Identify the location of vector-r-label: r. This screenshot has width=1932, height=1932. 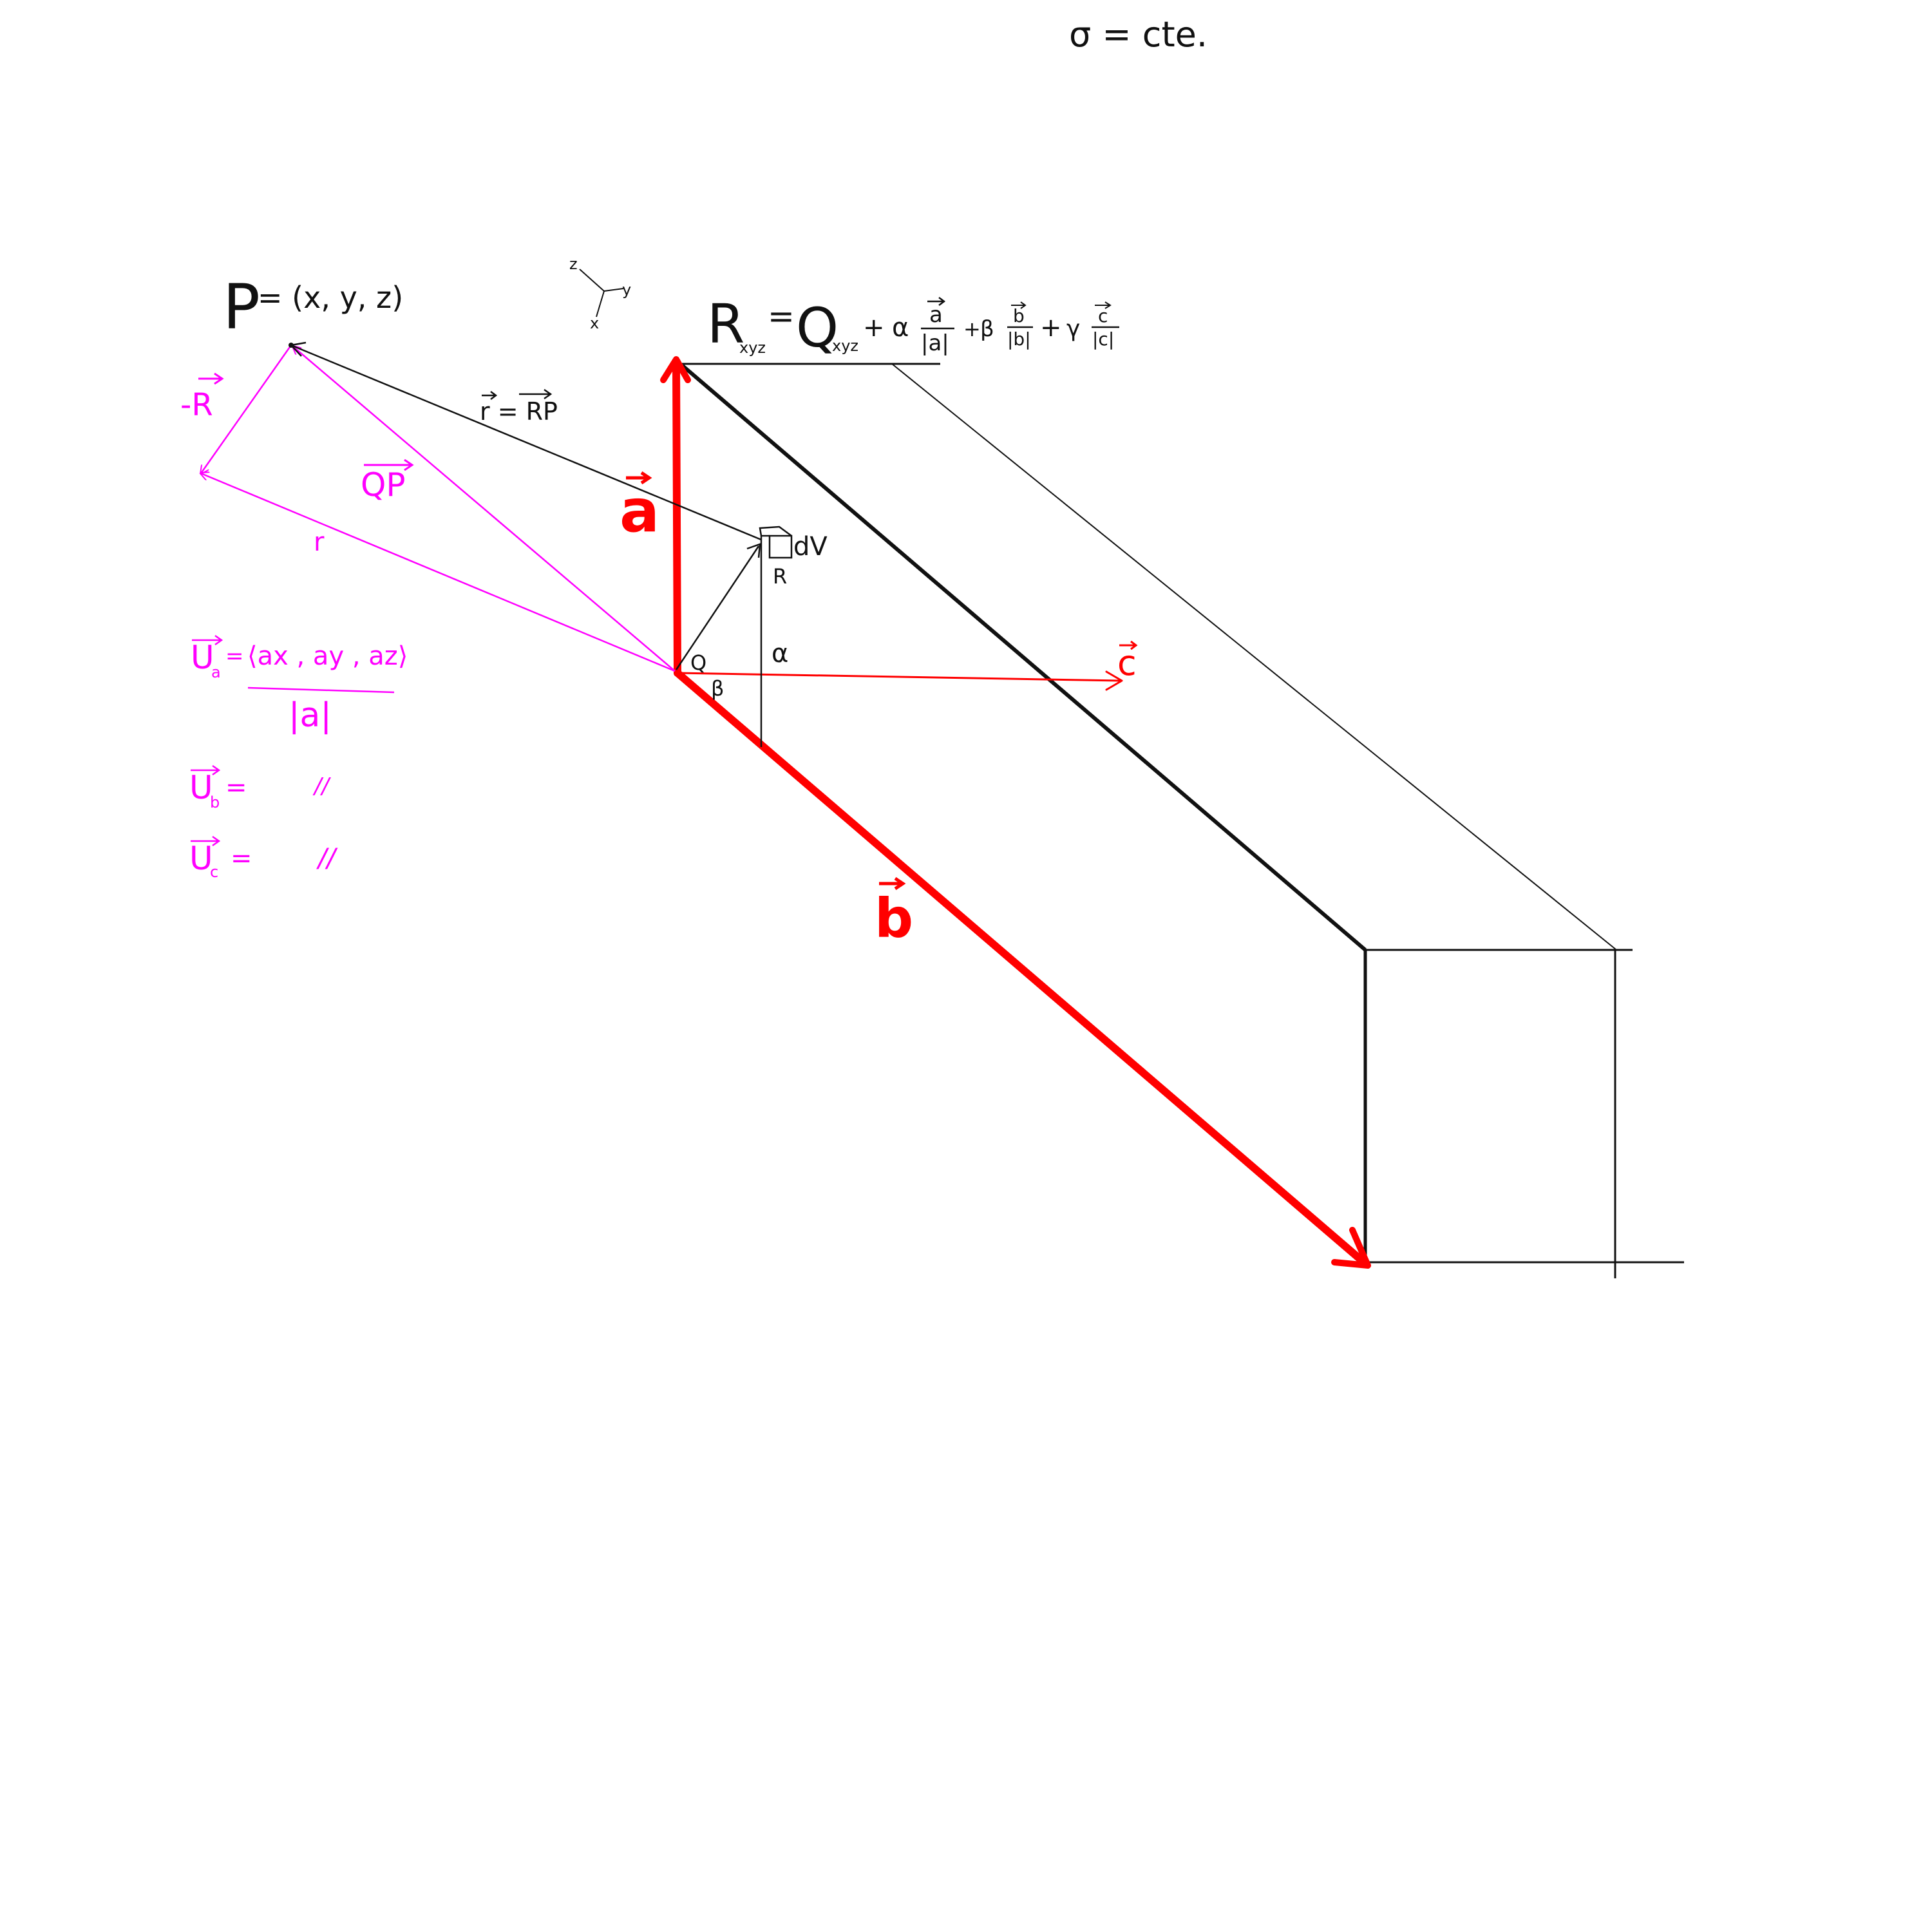
(319, 542).